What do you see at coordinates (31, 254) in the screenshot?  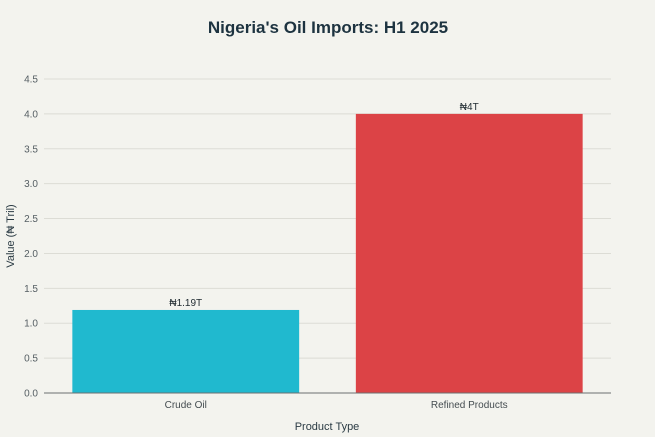 I see `y-tick-label: 2.0` at bounding box center [31, 254].